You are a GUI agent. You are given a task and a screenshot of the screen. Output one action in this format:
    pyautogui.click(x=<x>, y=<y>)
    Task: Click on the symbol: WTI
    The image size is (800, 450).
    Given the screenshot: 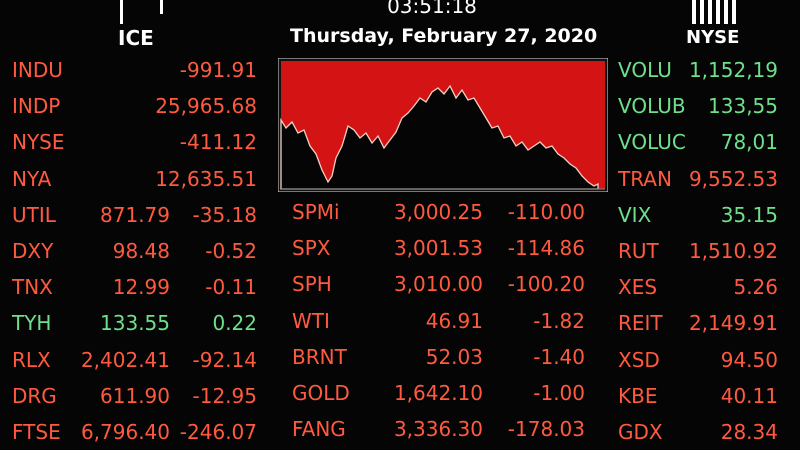 What is the action you would take?
    pyautogui.click(x=311, y=320)
    